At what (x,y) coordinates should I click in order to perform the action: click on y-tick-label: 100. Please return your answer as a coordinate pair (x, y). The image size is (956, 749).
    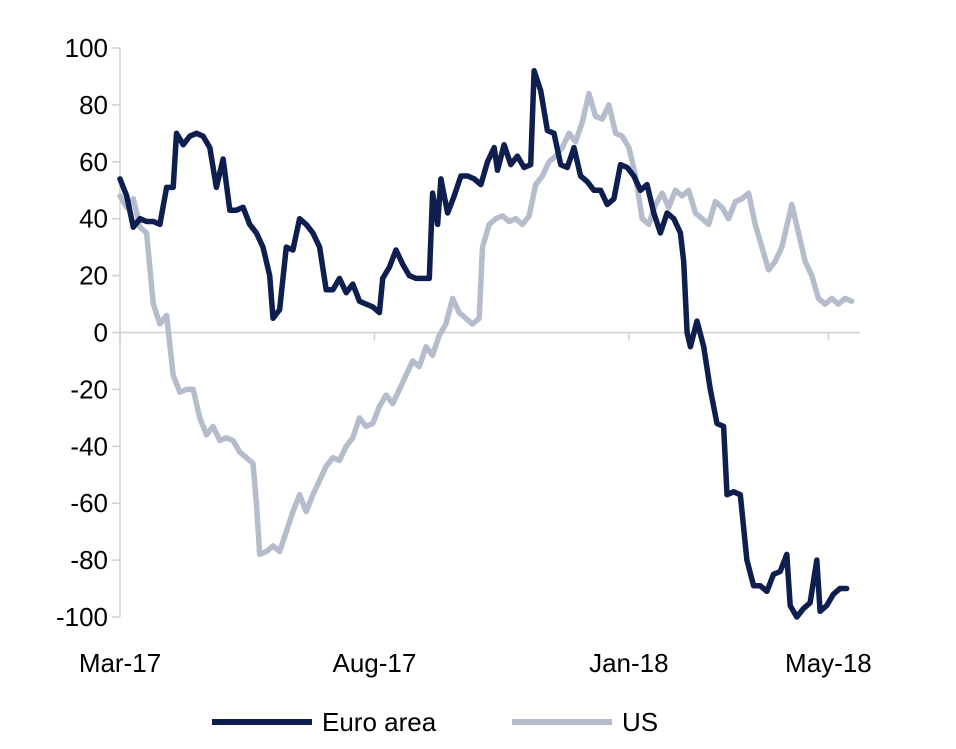
    Looking at the image, I should click on (86, 48).